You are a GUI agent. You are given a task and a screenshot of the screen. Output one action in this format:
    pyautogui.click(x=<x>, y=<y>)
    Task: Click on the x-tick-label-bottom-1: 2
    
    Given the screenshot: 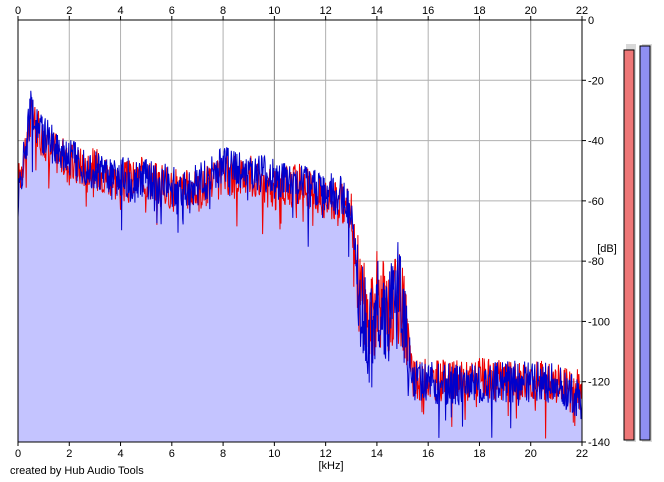 What is the action you would take?
    pyautogui.click(x=69, y=454)
    